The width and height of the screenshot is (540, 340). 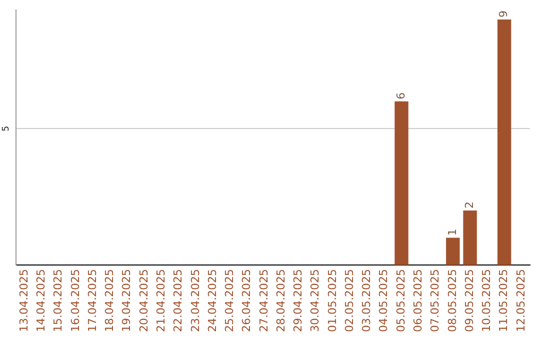 I want to click on x-tick-label: 01.05.2025, so click(x=332, y=300).